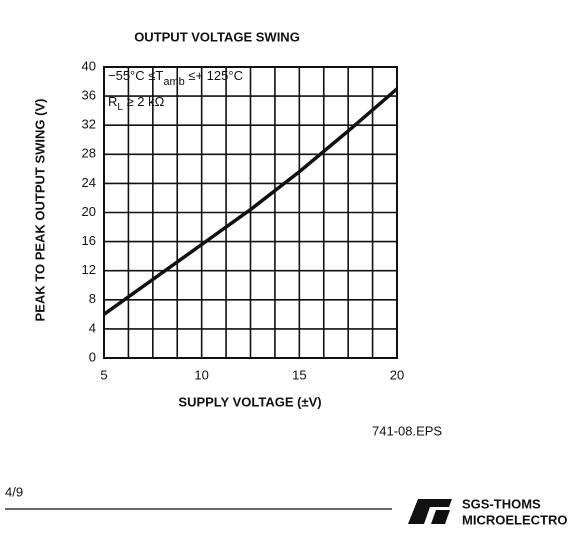  Describe the element at coordinates (89, 211) in the screenshot. I see `y-tick-label: 20` at that location.